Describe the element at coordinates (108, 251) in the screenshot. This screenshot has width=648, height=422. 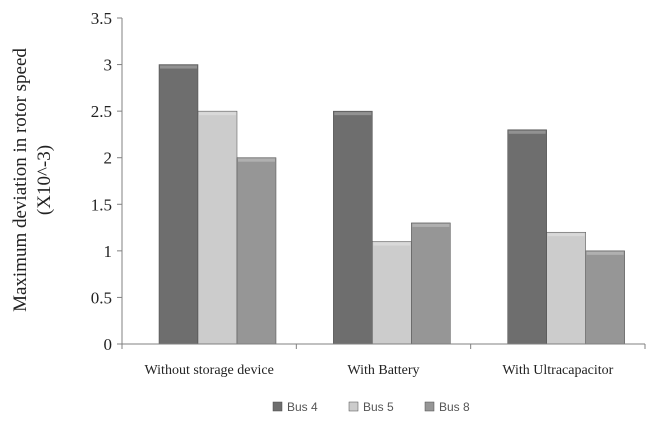
I see `y-tick-label: 1` at that location.